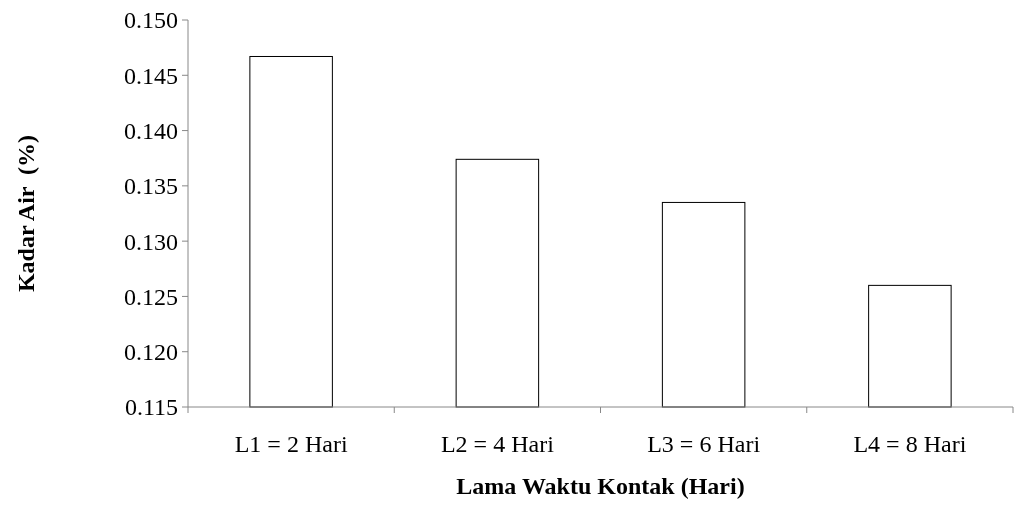 The image size is (1017, 506). I want to click on y-axis-title: Kadar Air (%), so click(26, 213).